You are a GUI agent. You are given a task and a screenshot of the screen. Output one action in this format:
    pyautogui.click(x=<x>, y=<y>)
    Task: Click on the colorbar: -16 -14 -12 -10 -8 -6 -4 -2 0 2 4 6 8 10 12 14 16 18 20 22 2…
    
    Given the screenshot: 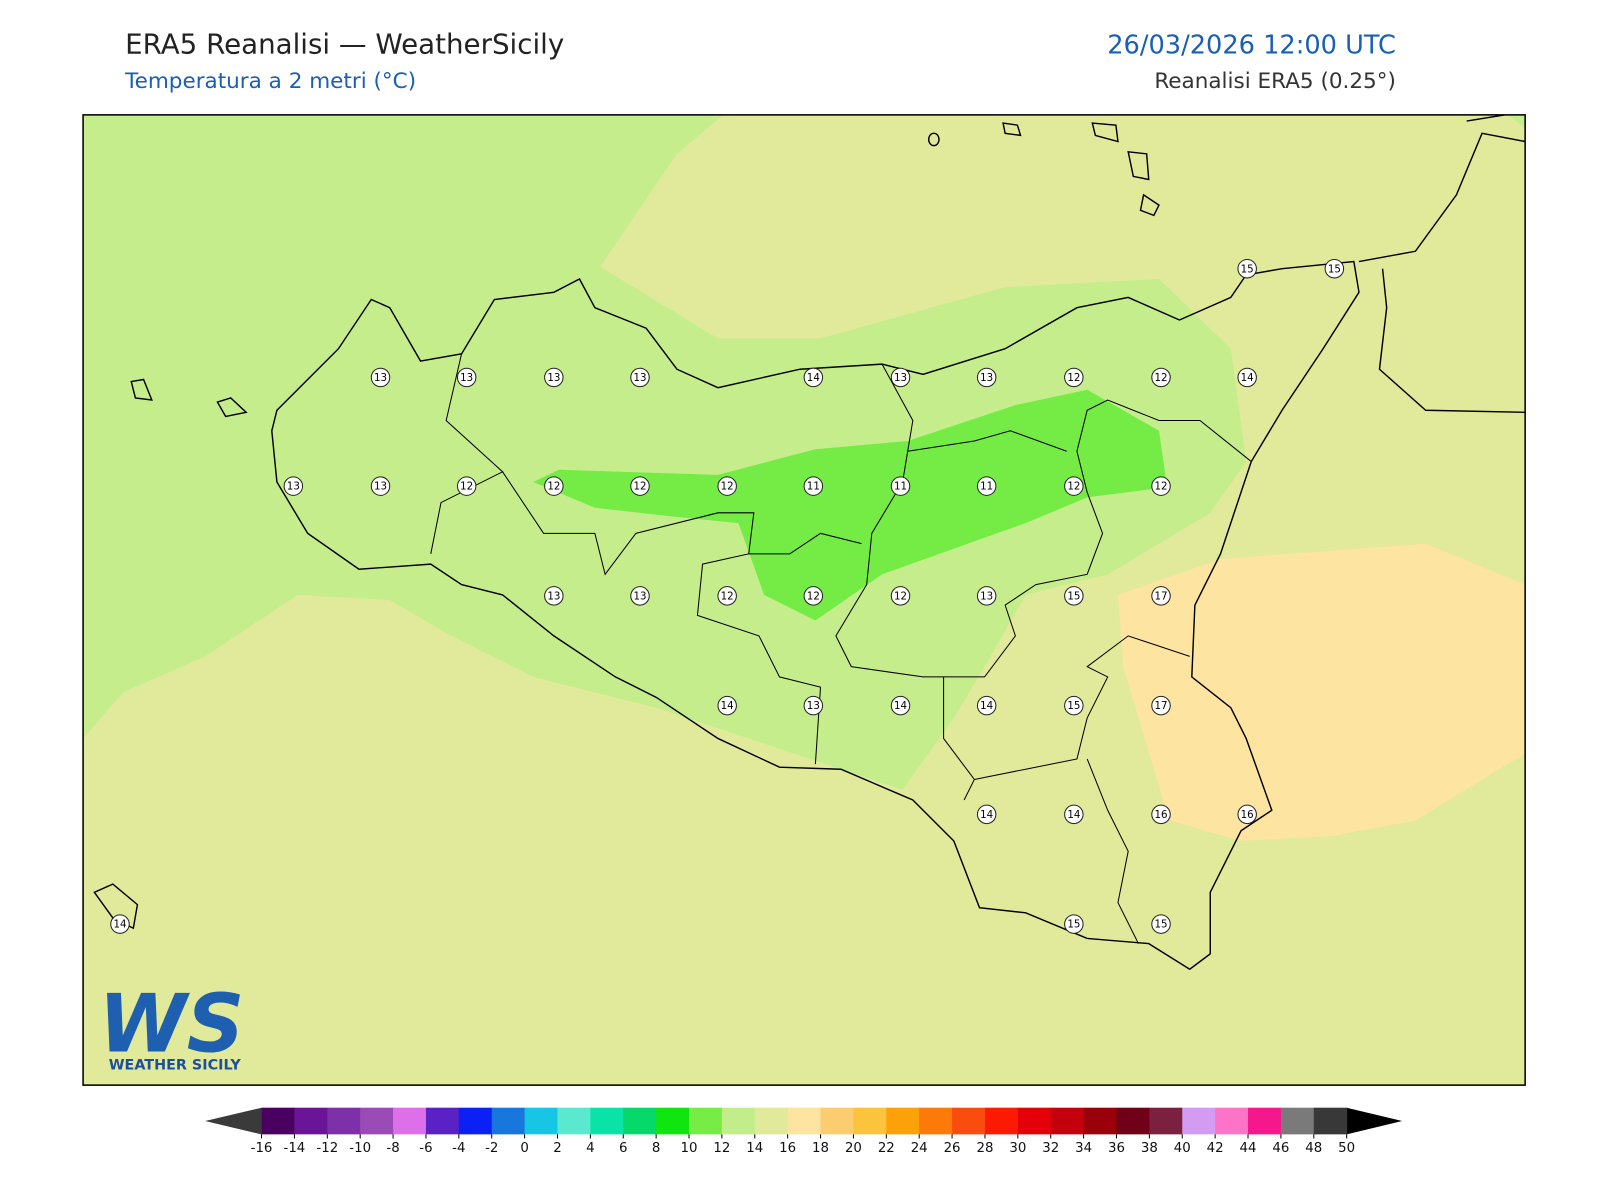 What is the action you would take?
    pyautogui.click(x=804, y=1131)
    